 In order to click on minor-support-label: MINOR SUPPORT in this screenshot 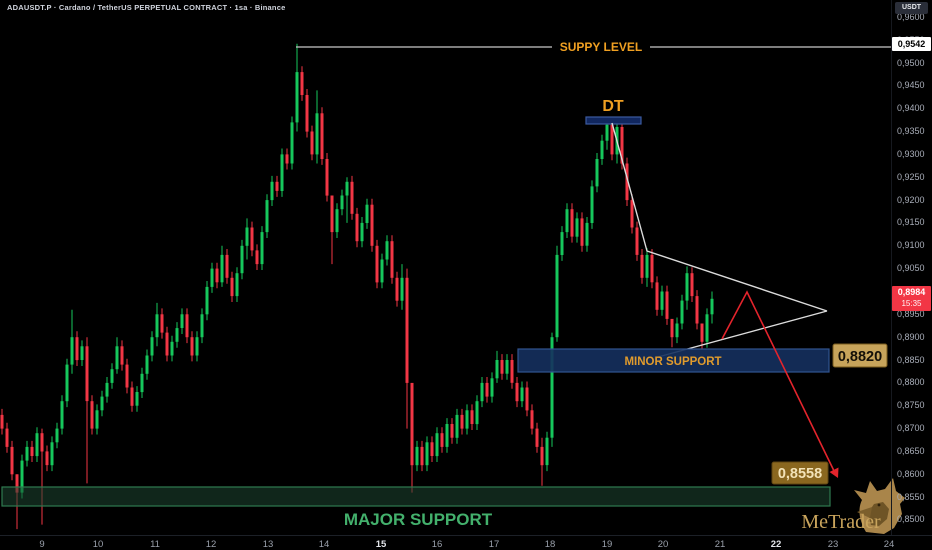, I will do `click(672, 362)`.